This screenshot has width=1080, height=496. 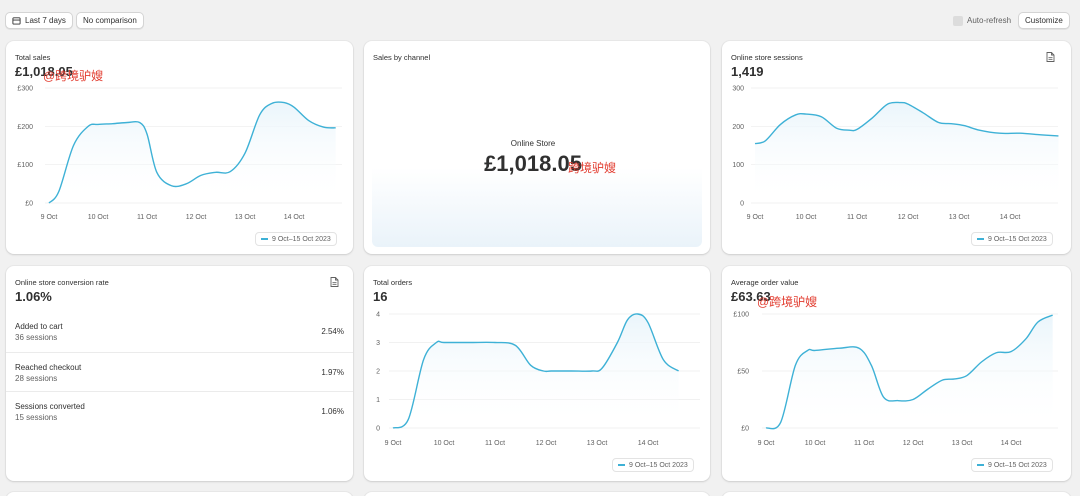 What do you see at coordinates (16, 21) in the screenshot?
I see `calendar-icon` at bounding box center [16, 21].